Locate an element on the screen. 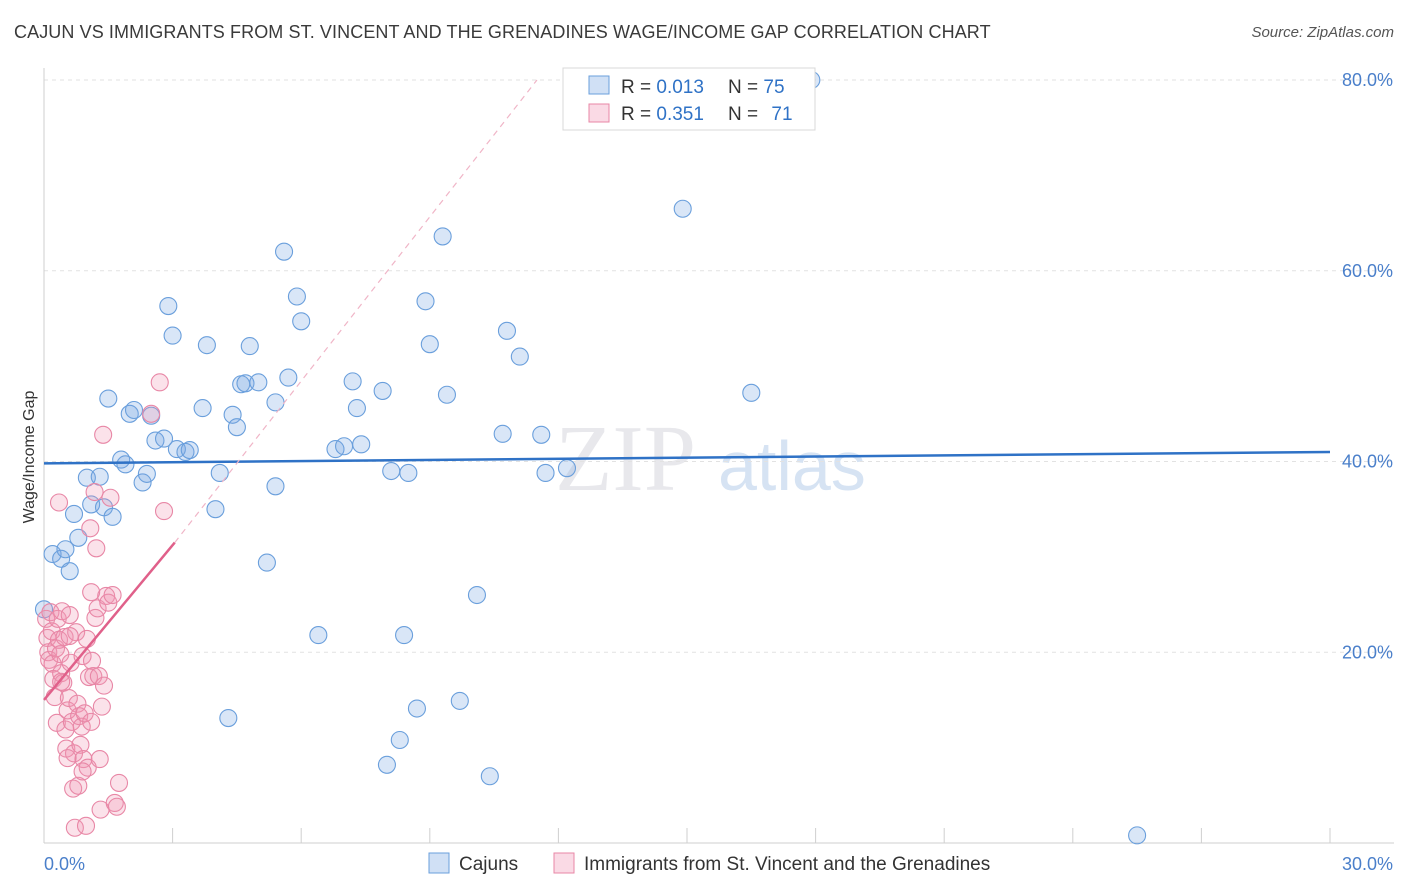 This screenshot has width=1406, height=892. stats-r-value-cajuns: 0.013 is located at coordinates (680, 87).